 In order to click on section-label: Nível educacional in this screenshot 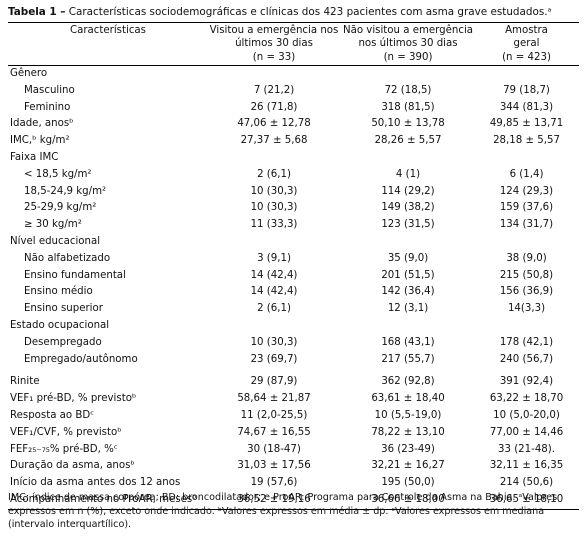, I will do `click(55, 241)`.